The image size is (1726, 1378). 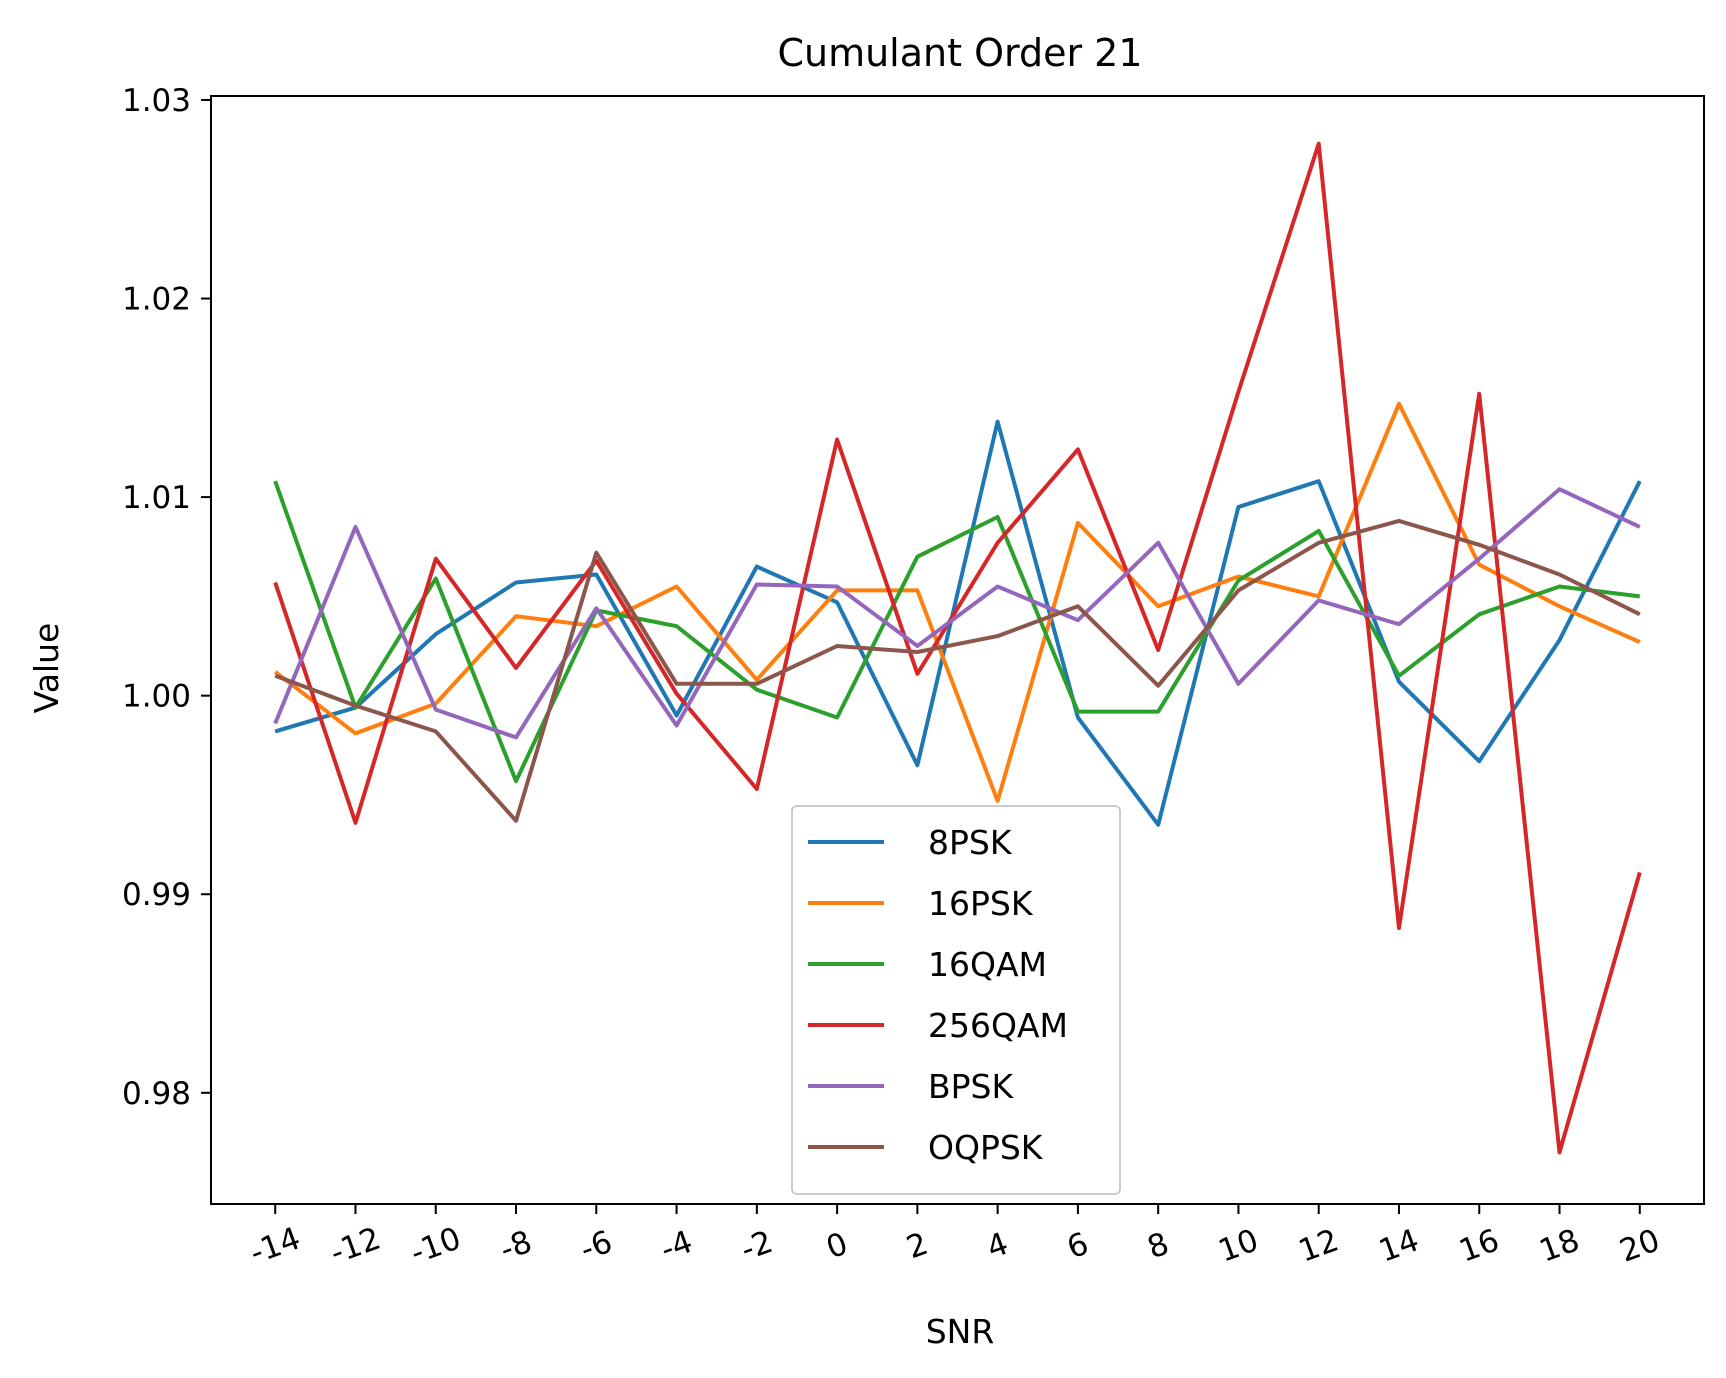 What do you see at coordinates (957, 613) in the screenshot?
I see `series-line-bpsk` at bounding box center [957, 613].